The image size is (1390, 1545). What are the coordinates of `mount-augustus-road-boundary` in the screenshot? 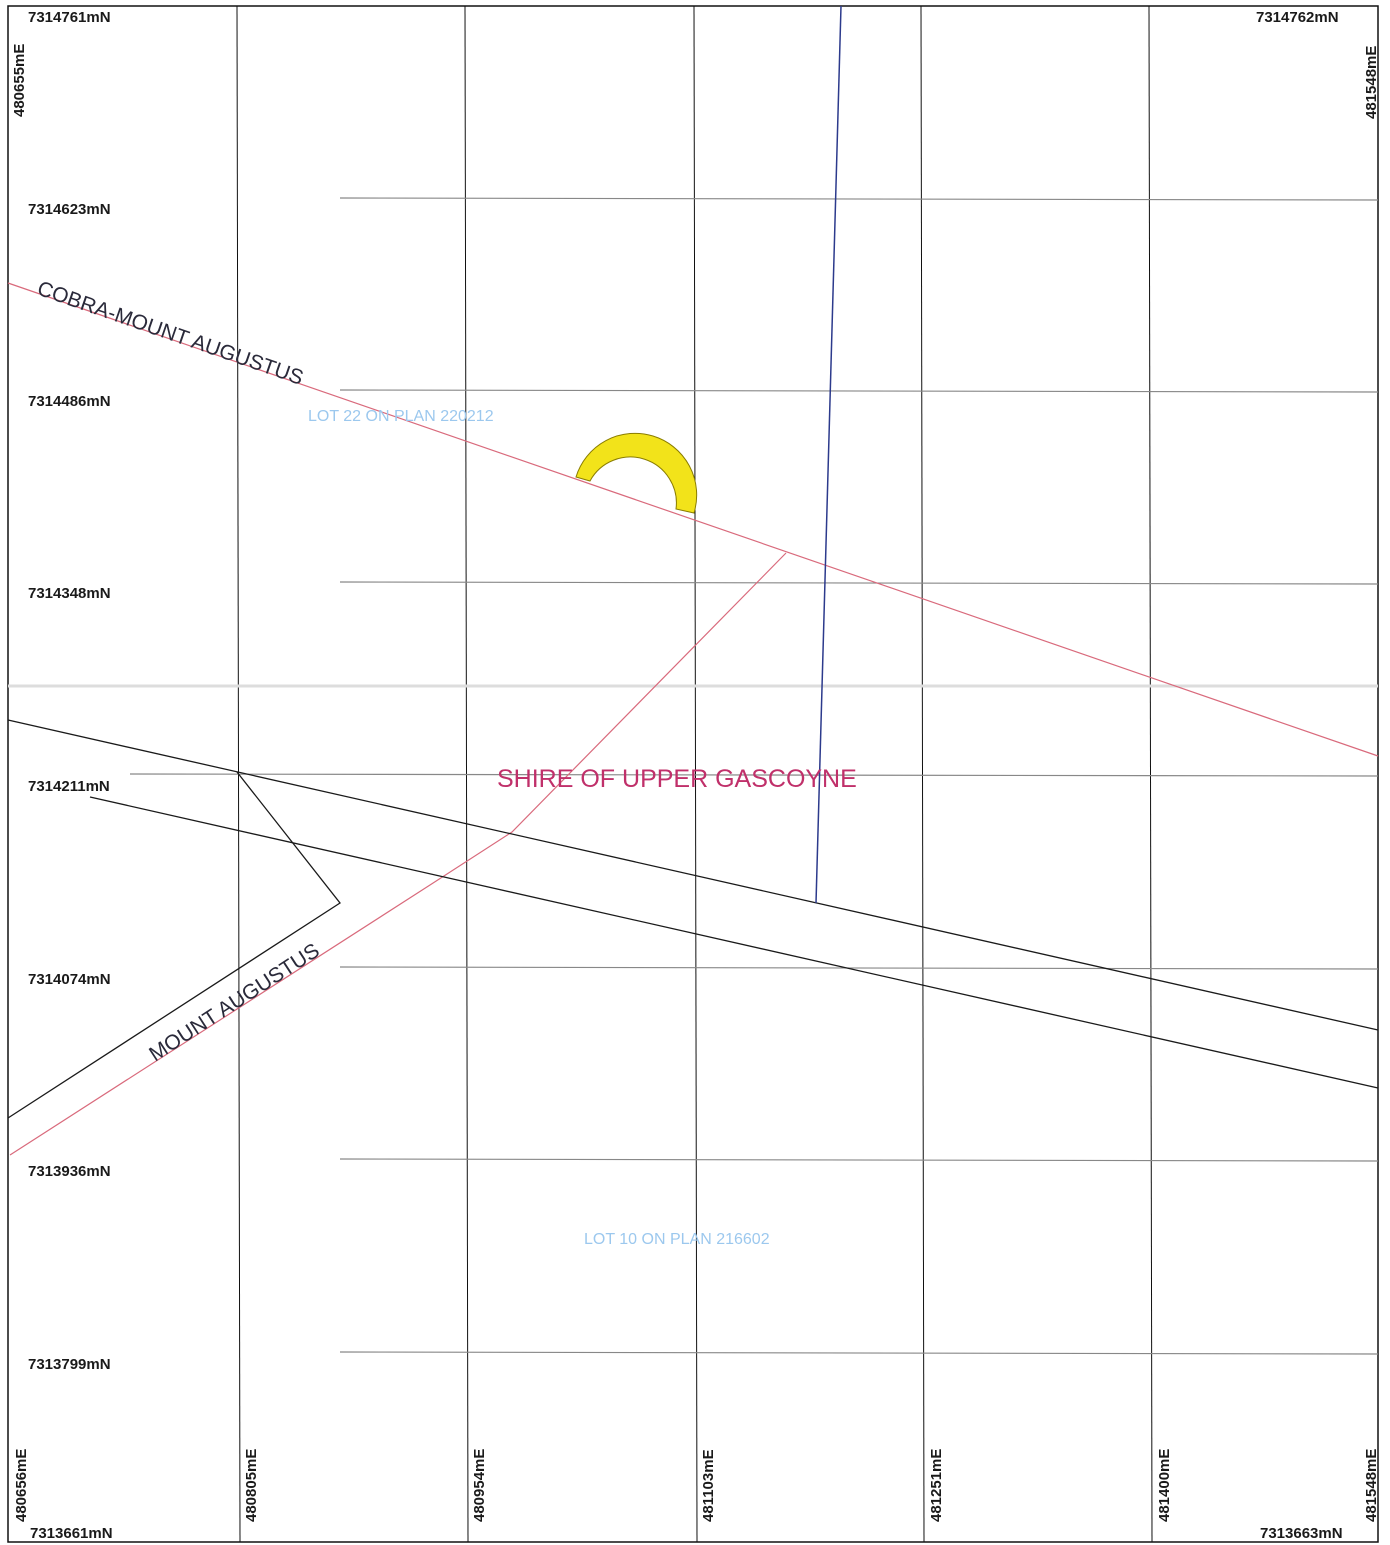 It's located at (174, 945).